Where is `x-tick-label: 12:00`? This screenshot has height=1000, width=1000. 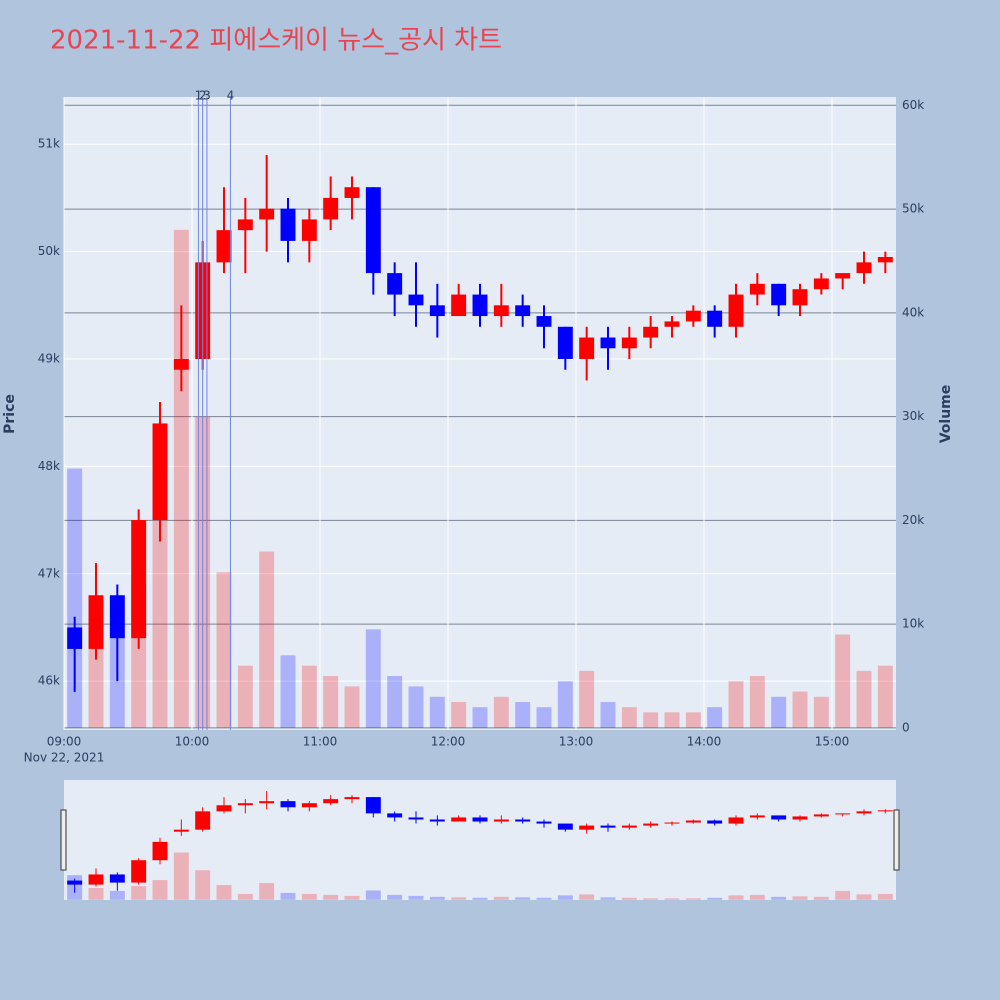 x-tick-label: 12:00 is located at coordinates (448, 742).